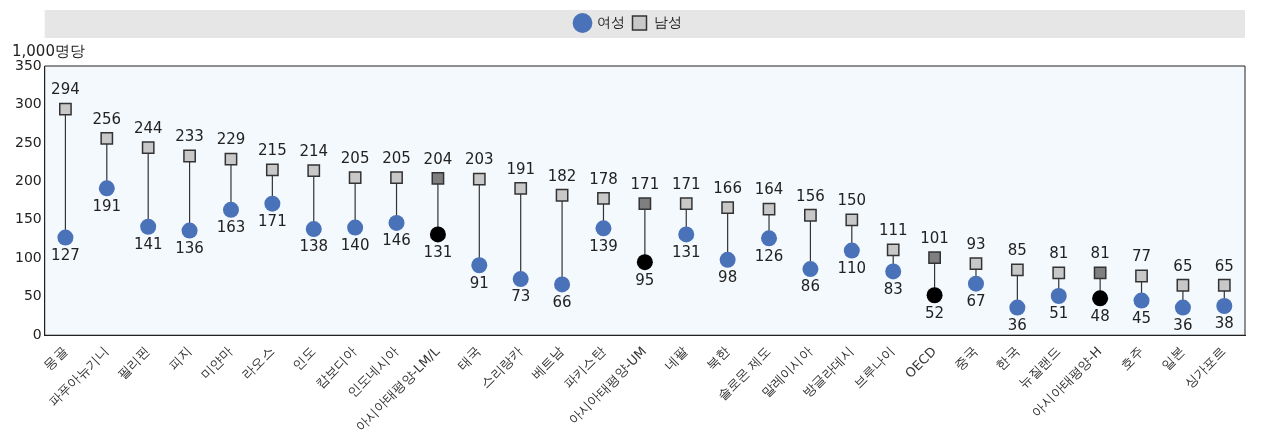  Describe the element at coordinates (893, 230) in the screenshot. I see `data-label: 111` at that location.